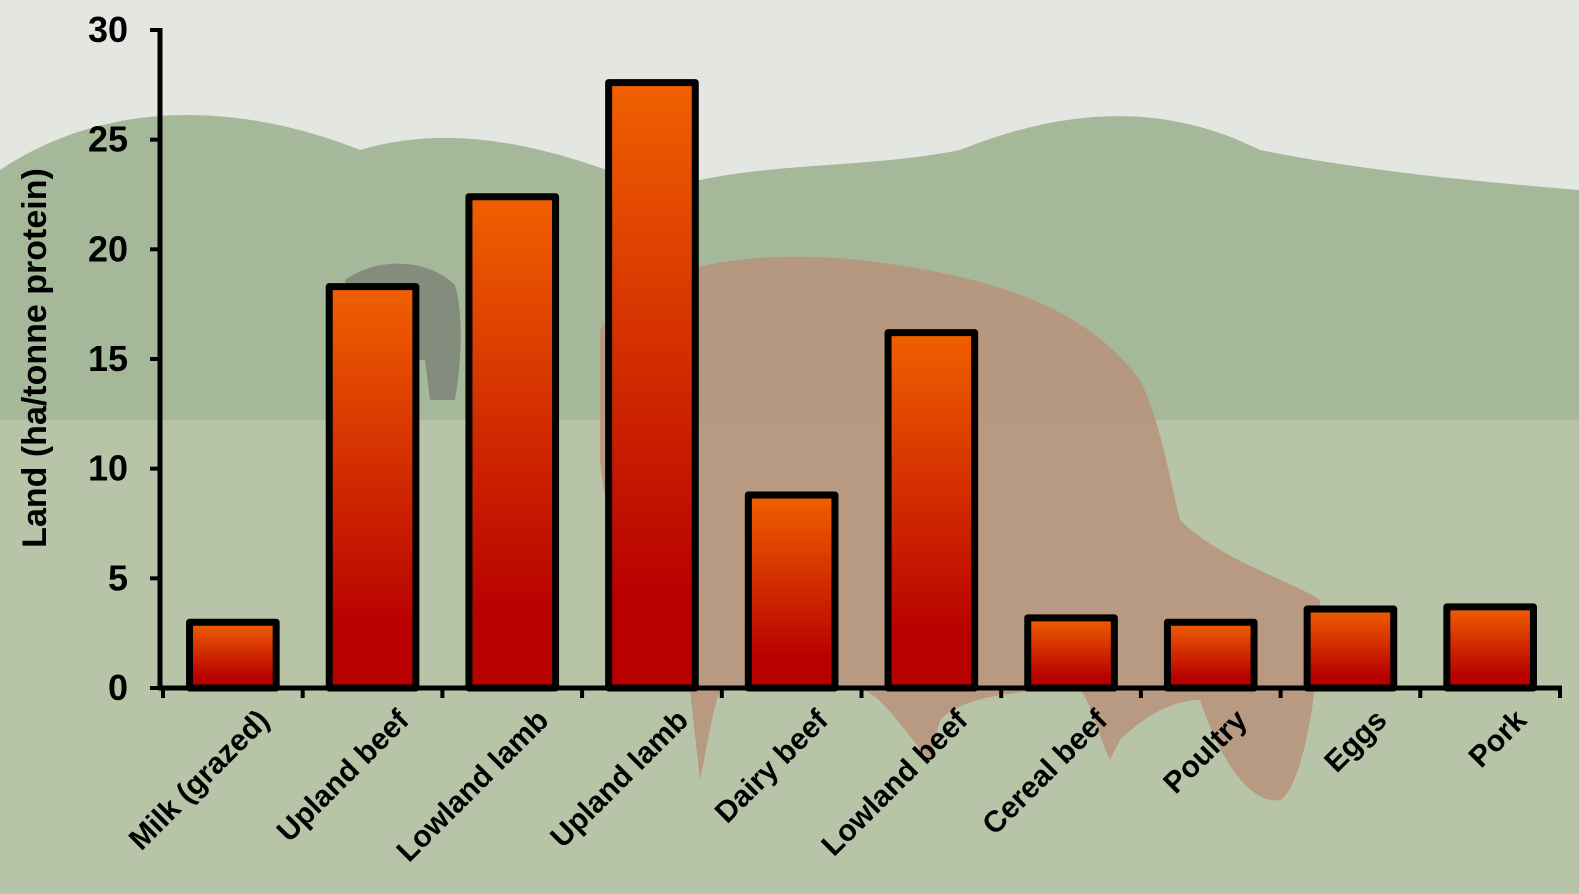 Image resolution: width=1579 pixels, height=894 pixels. Describe the element at coordinates (791, 591) in the screenshot. I see `bar-dairy-beef` at that location.